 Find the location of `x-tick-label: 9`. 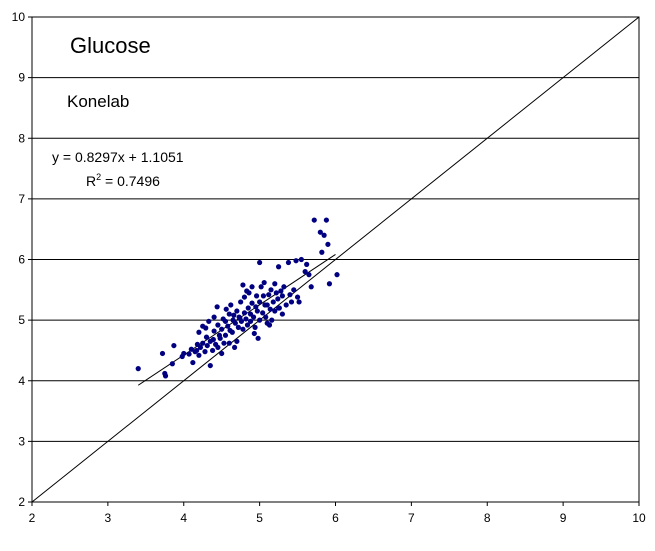

x-tick-label: 9 is located at coordinates (563, 518).